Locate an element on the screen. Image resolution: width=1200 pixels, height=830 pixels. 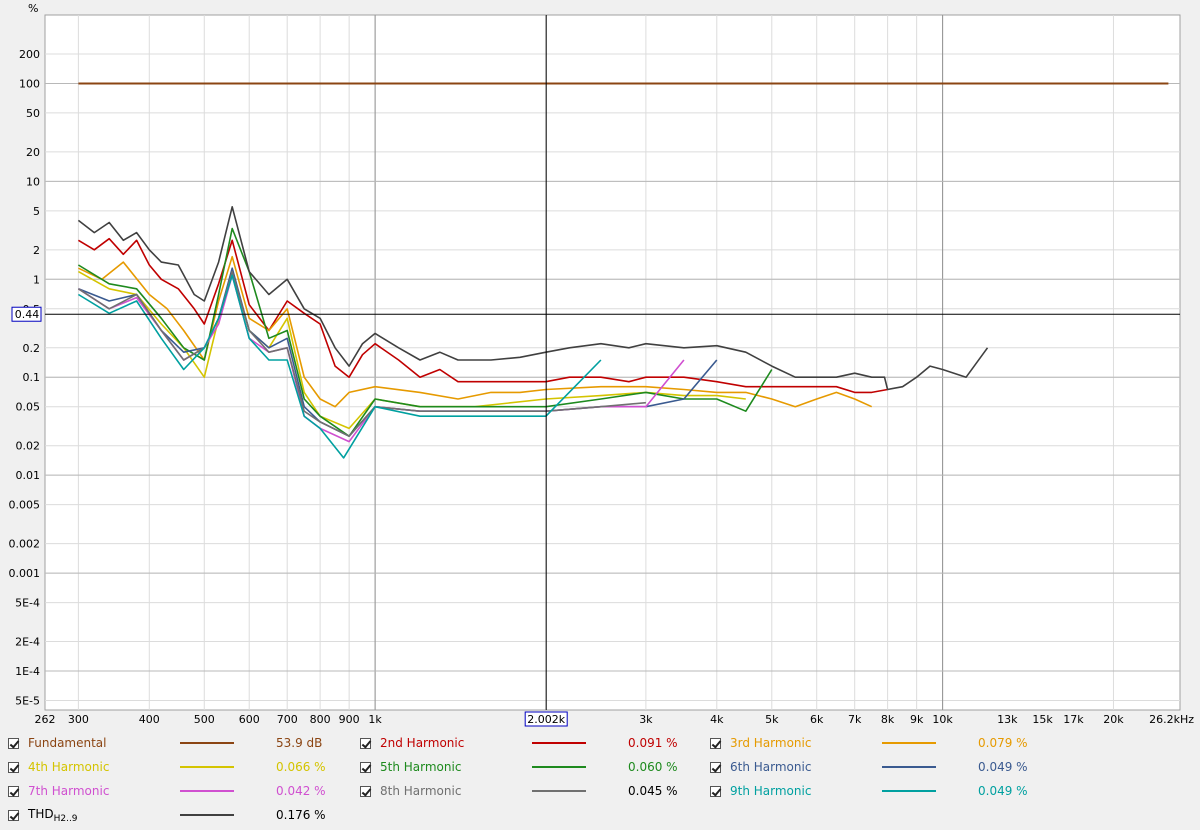
legend-series-name: 7th Harmonic is located at coordinates (69, 791).